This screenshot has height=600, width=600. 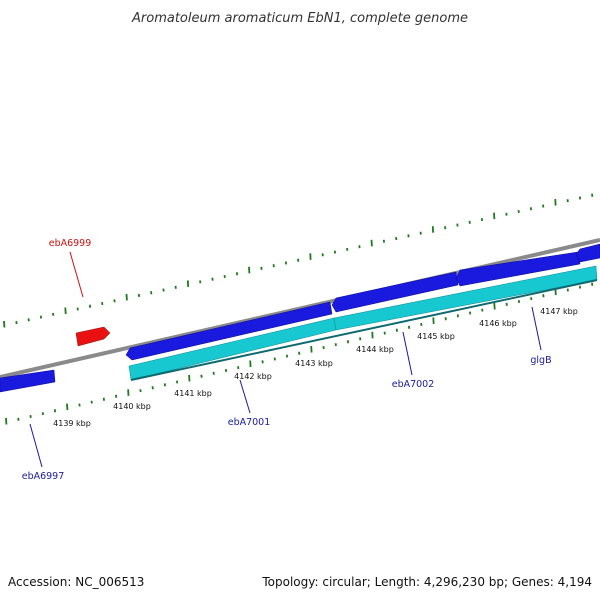 What do you see at coordinates (76, 582) in the screenshot?
I see `accession-text: Accession: NC_006513` at bounding box center [76, 582].